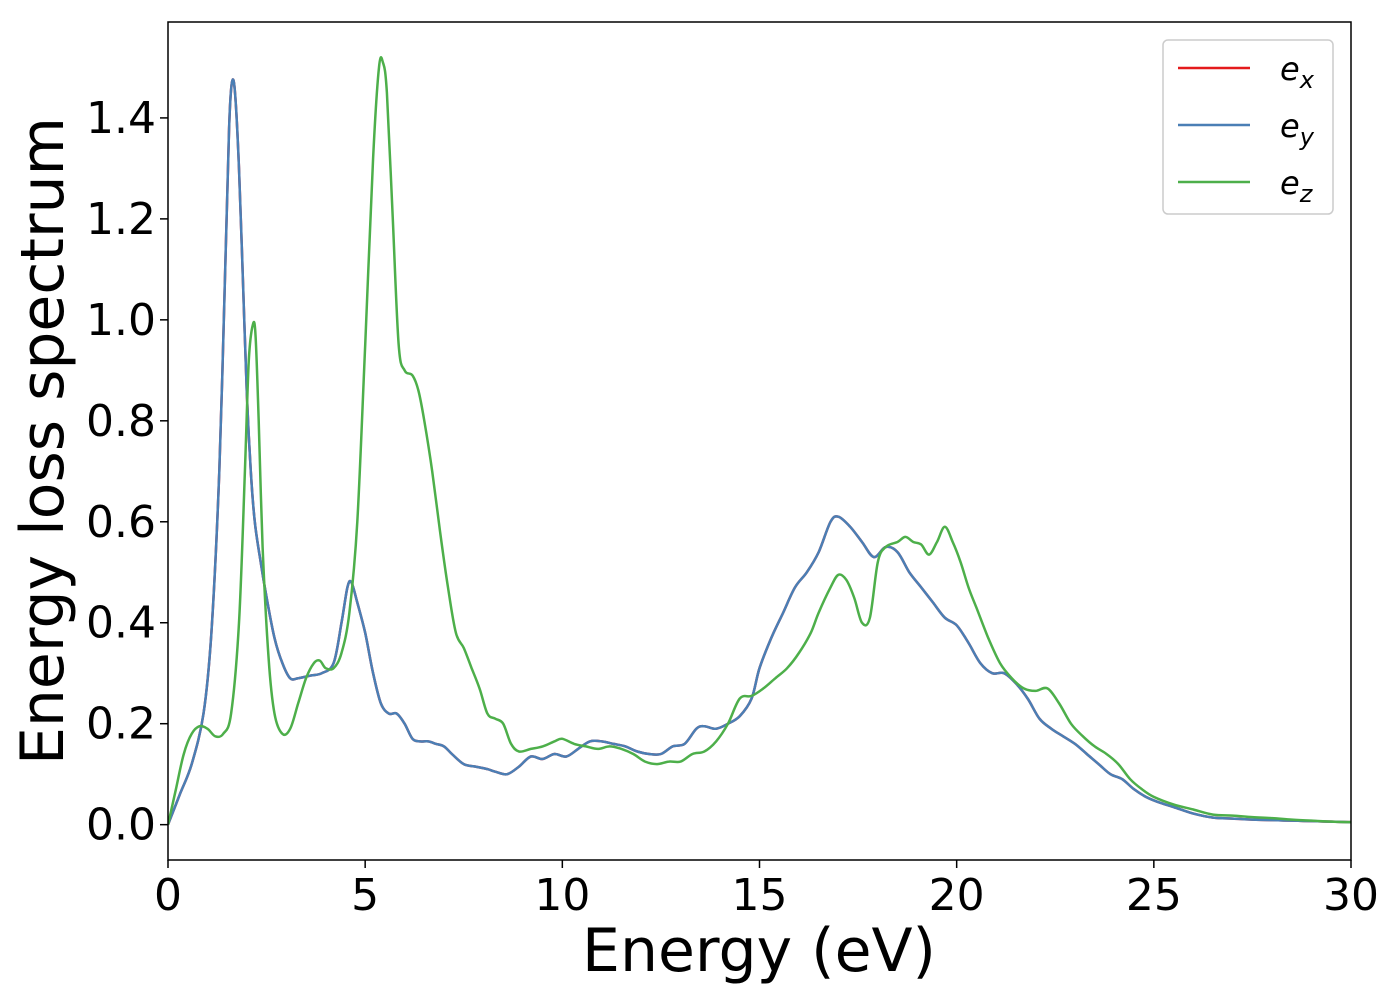  I want to click on legend-label-e-y: ey, so click(1297, 129).